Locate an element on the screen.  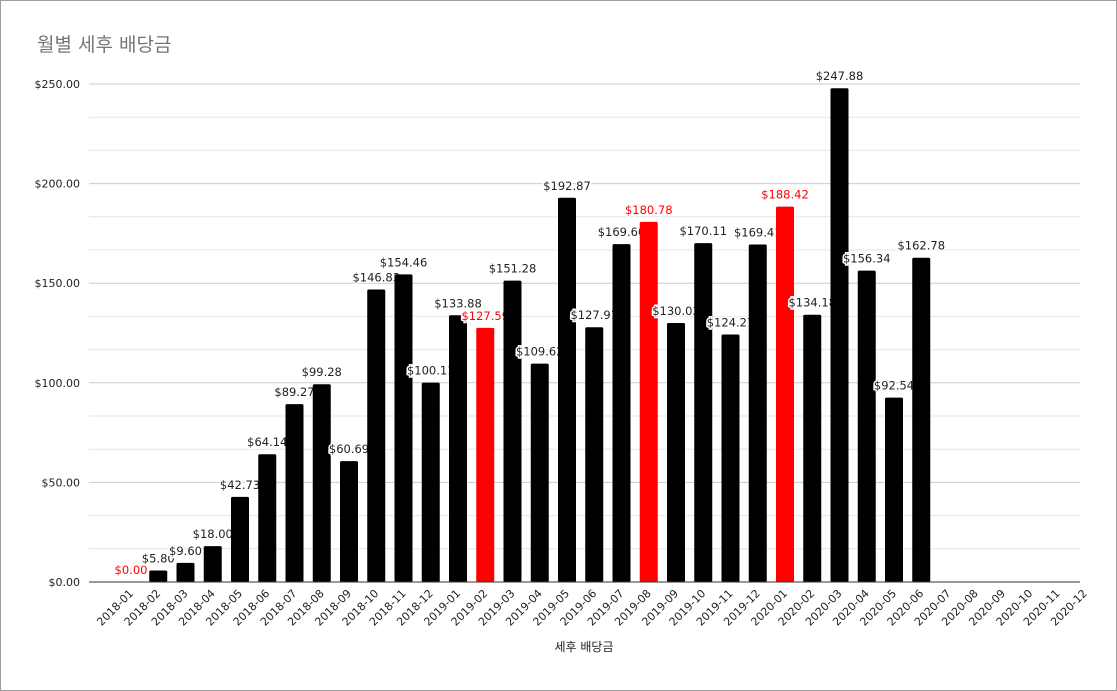
data-label: $130.03 is located at coordinates (676, 311).